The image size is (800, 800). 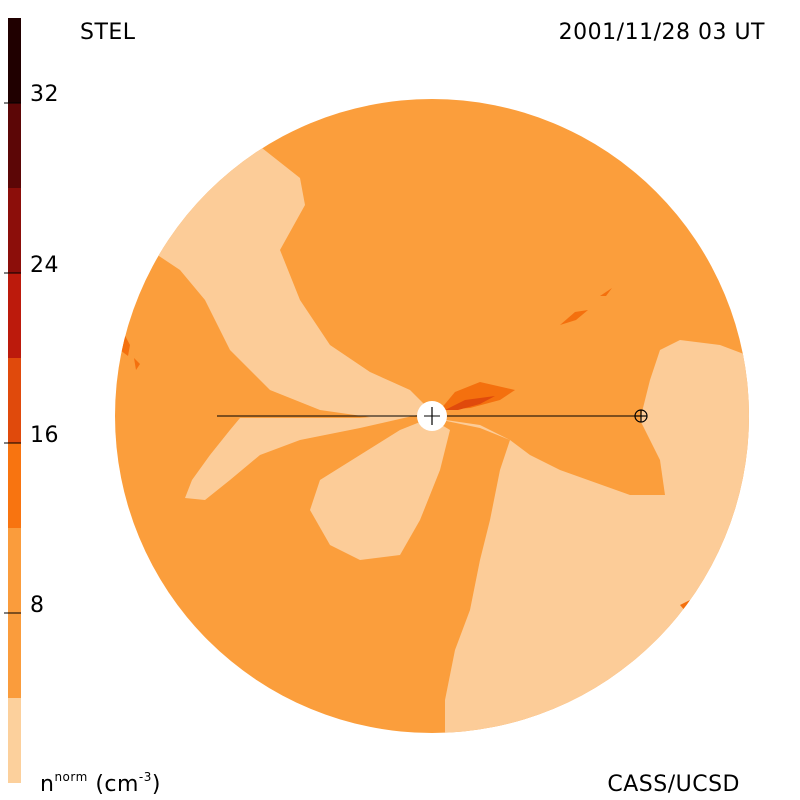 What do you see at coordinates (117, 784) in the screenshot?
I see `units-unit: (cm` at bounding box center [117, 784].